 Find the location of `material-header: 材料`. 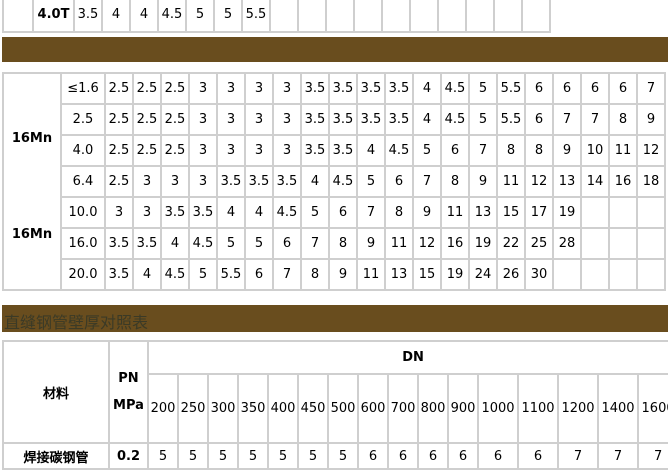

material-header: 材料 is located at coordinates (56, 392).